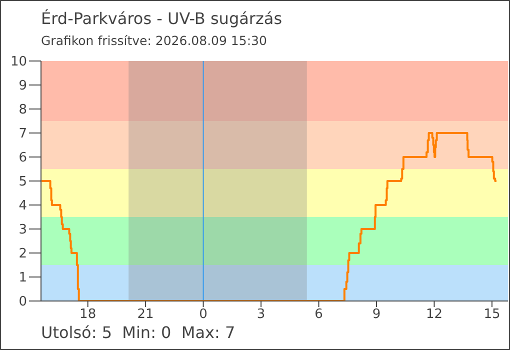  What do you see at coordinates (22, 110) in the screenshot?
I see `y-tick-label: 8` at bounding box center [22, 110].